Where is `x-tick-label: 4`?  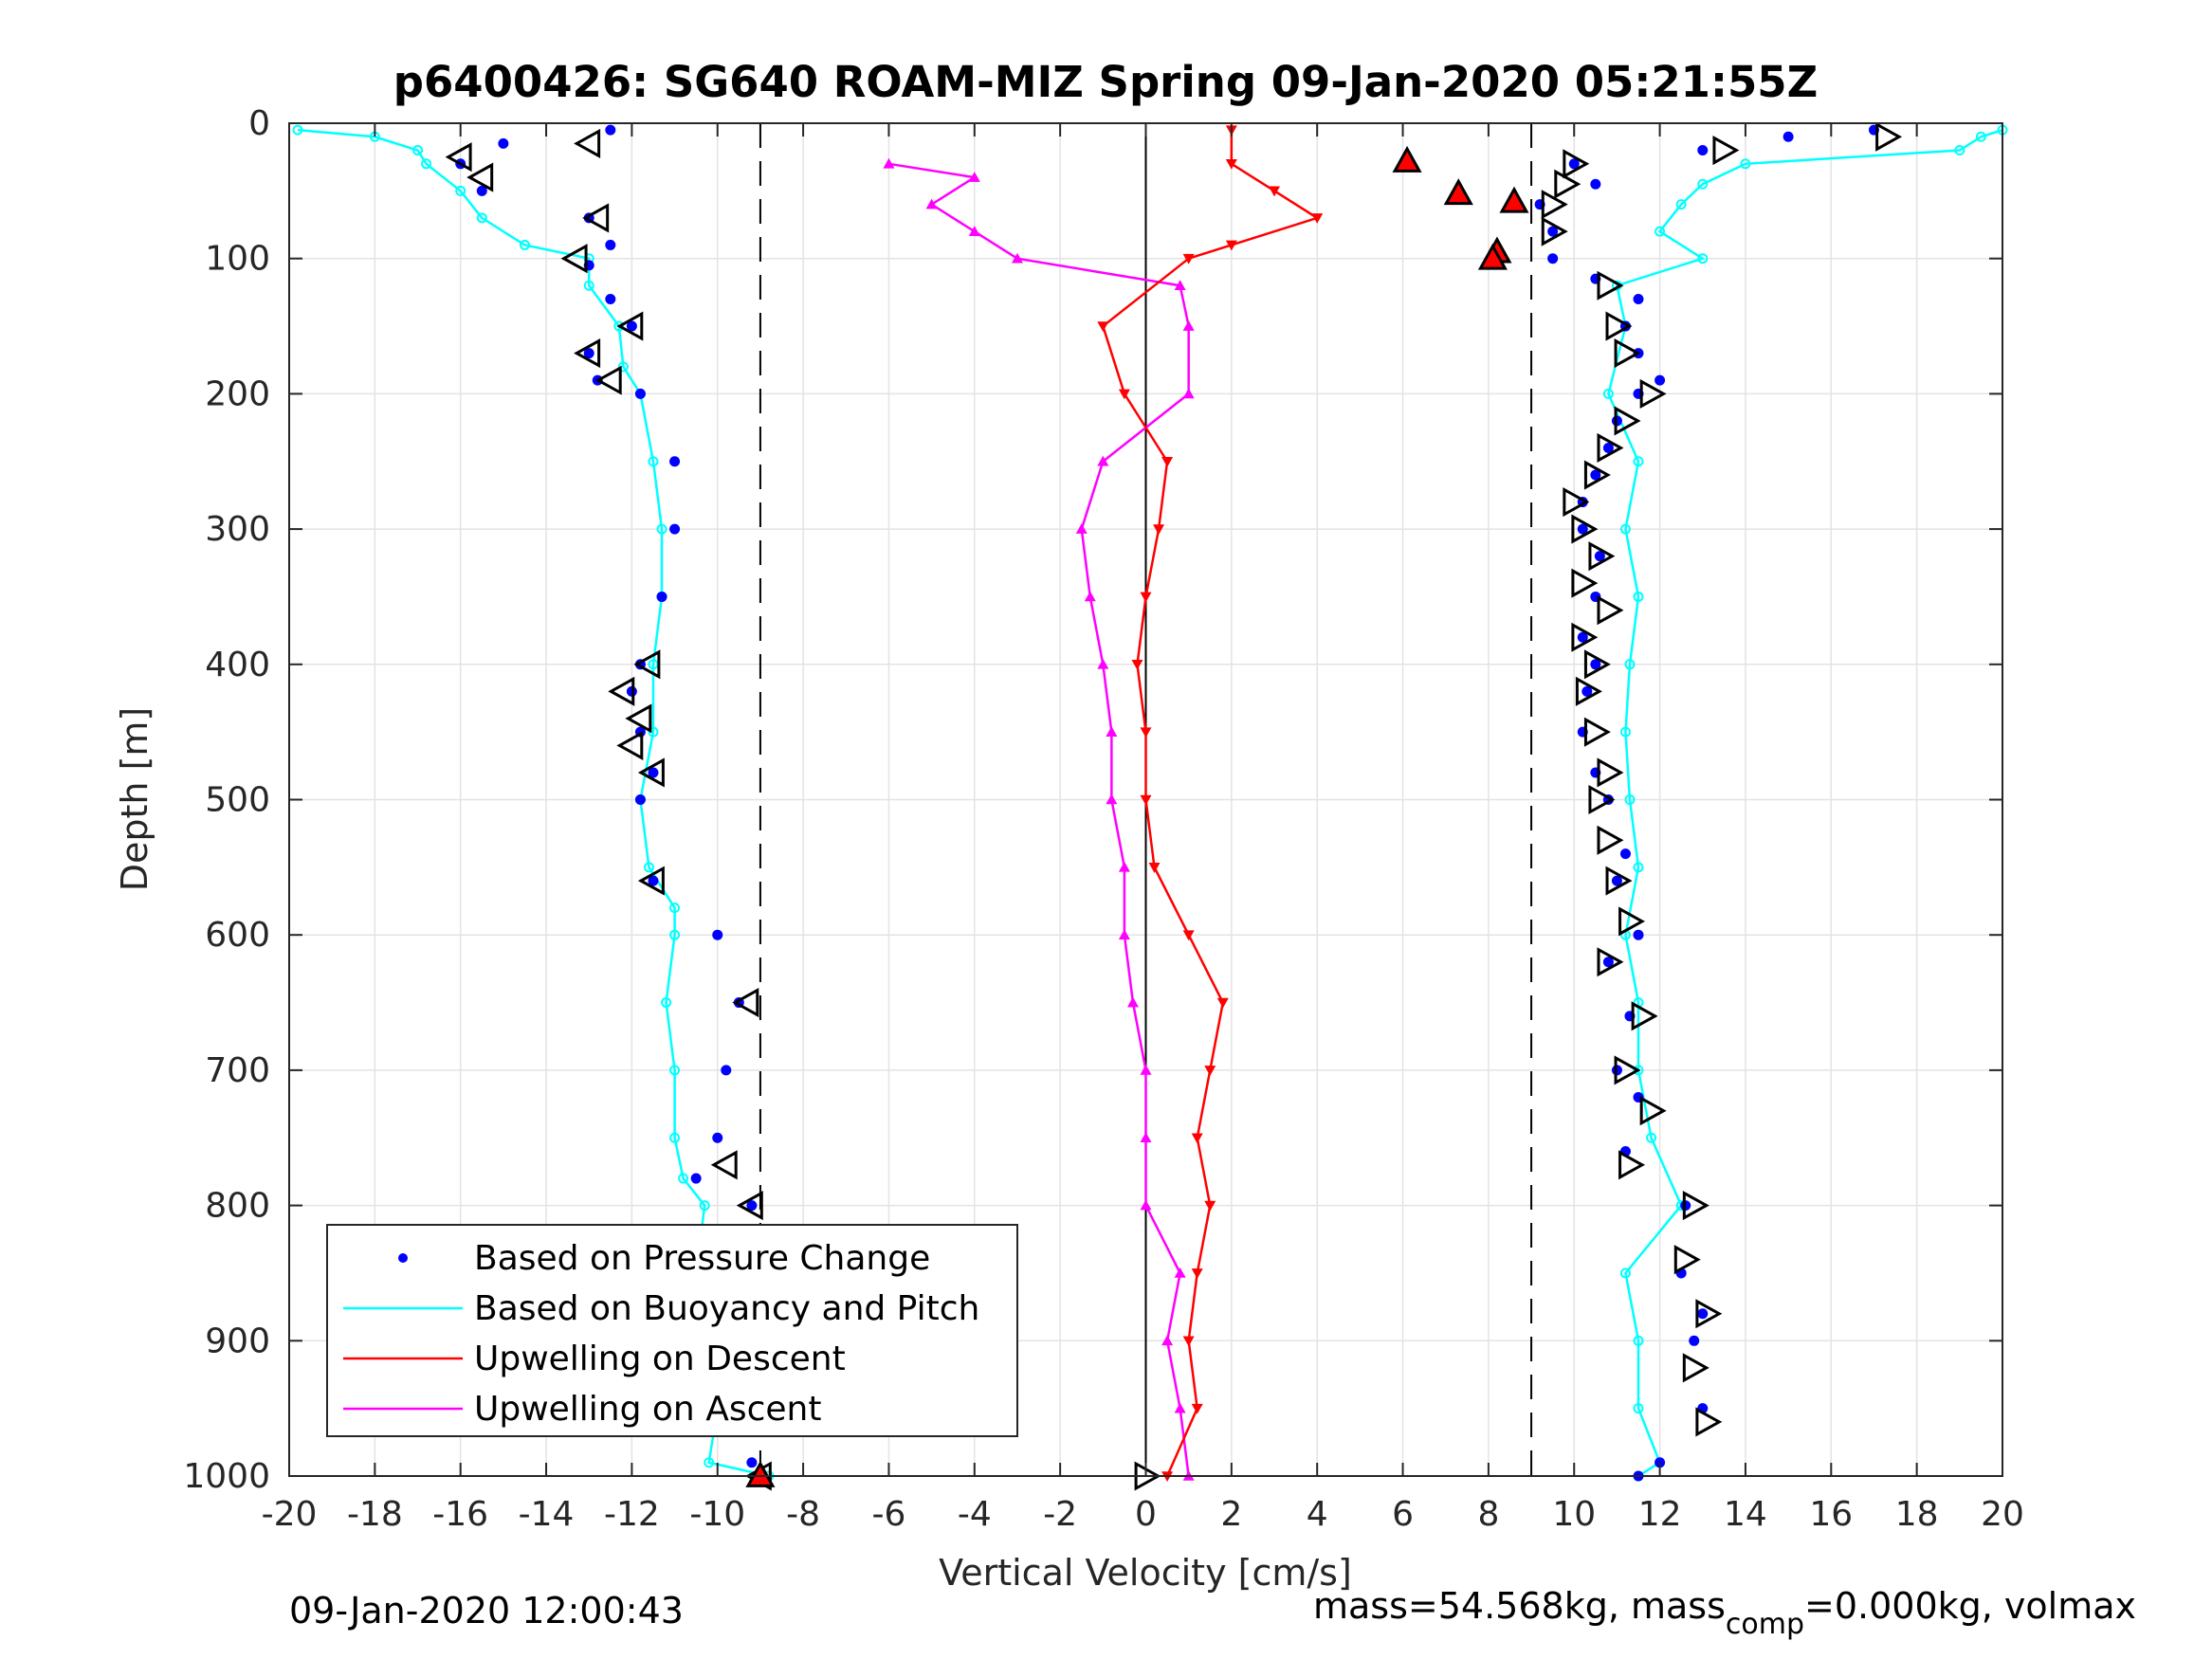
x-tick-label: 4 is located at coordinates (1317, 1514).